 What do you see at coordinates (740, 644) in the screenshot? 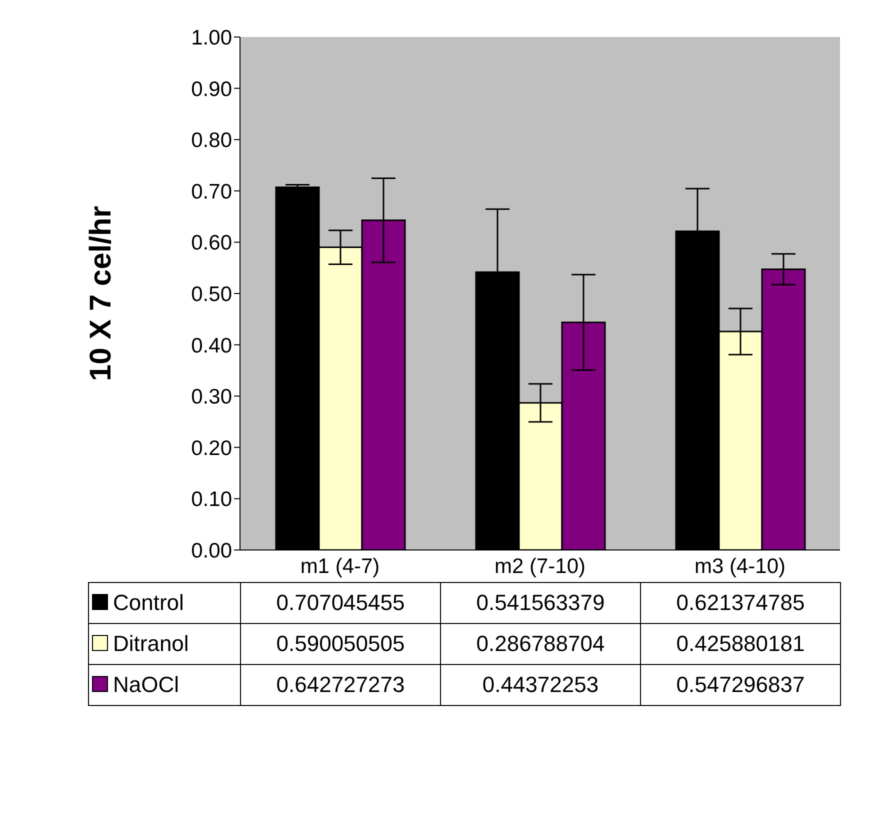
I see `data-label: 0.425880181` at bounding box center [740, 644].